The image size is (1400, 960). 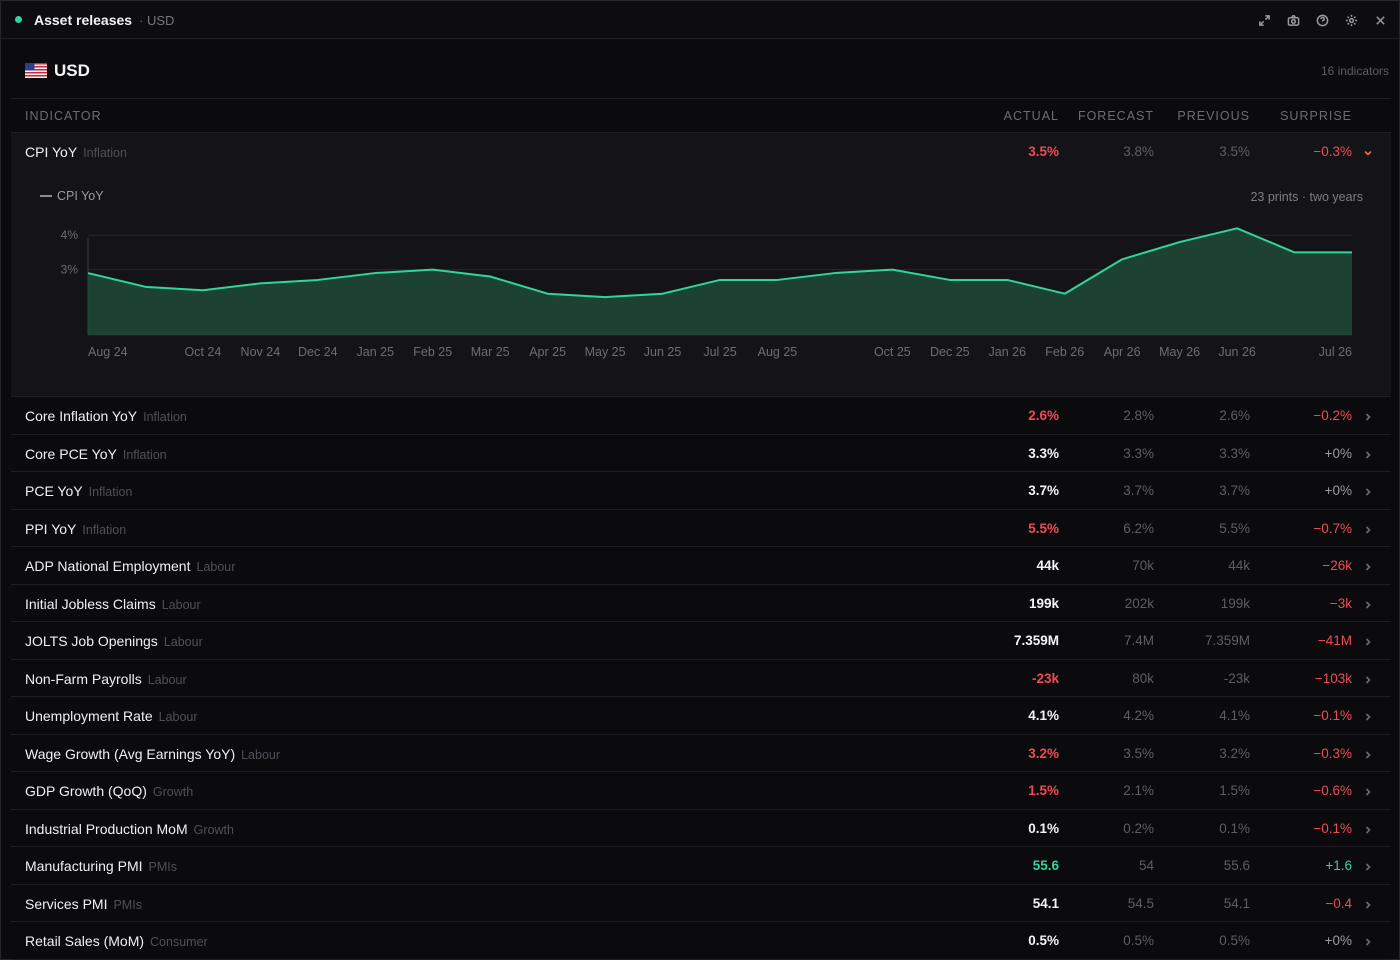 I want to click on x-tick-label: Aug 25, so click(x=778, y=352).